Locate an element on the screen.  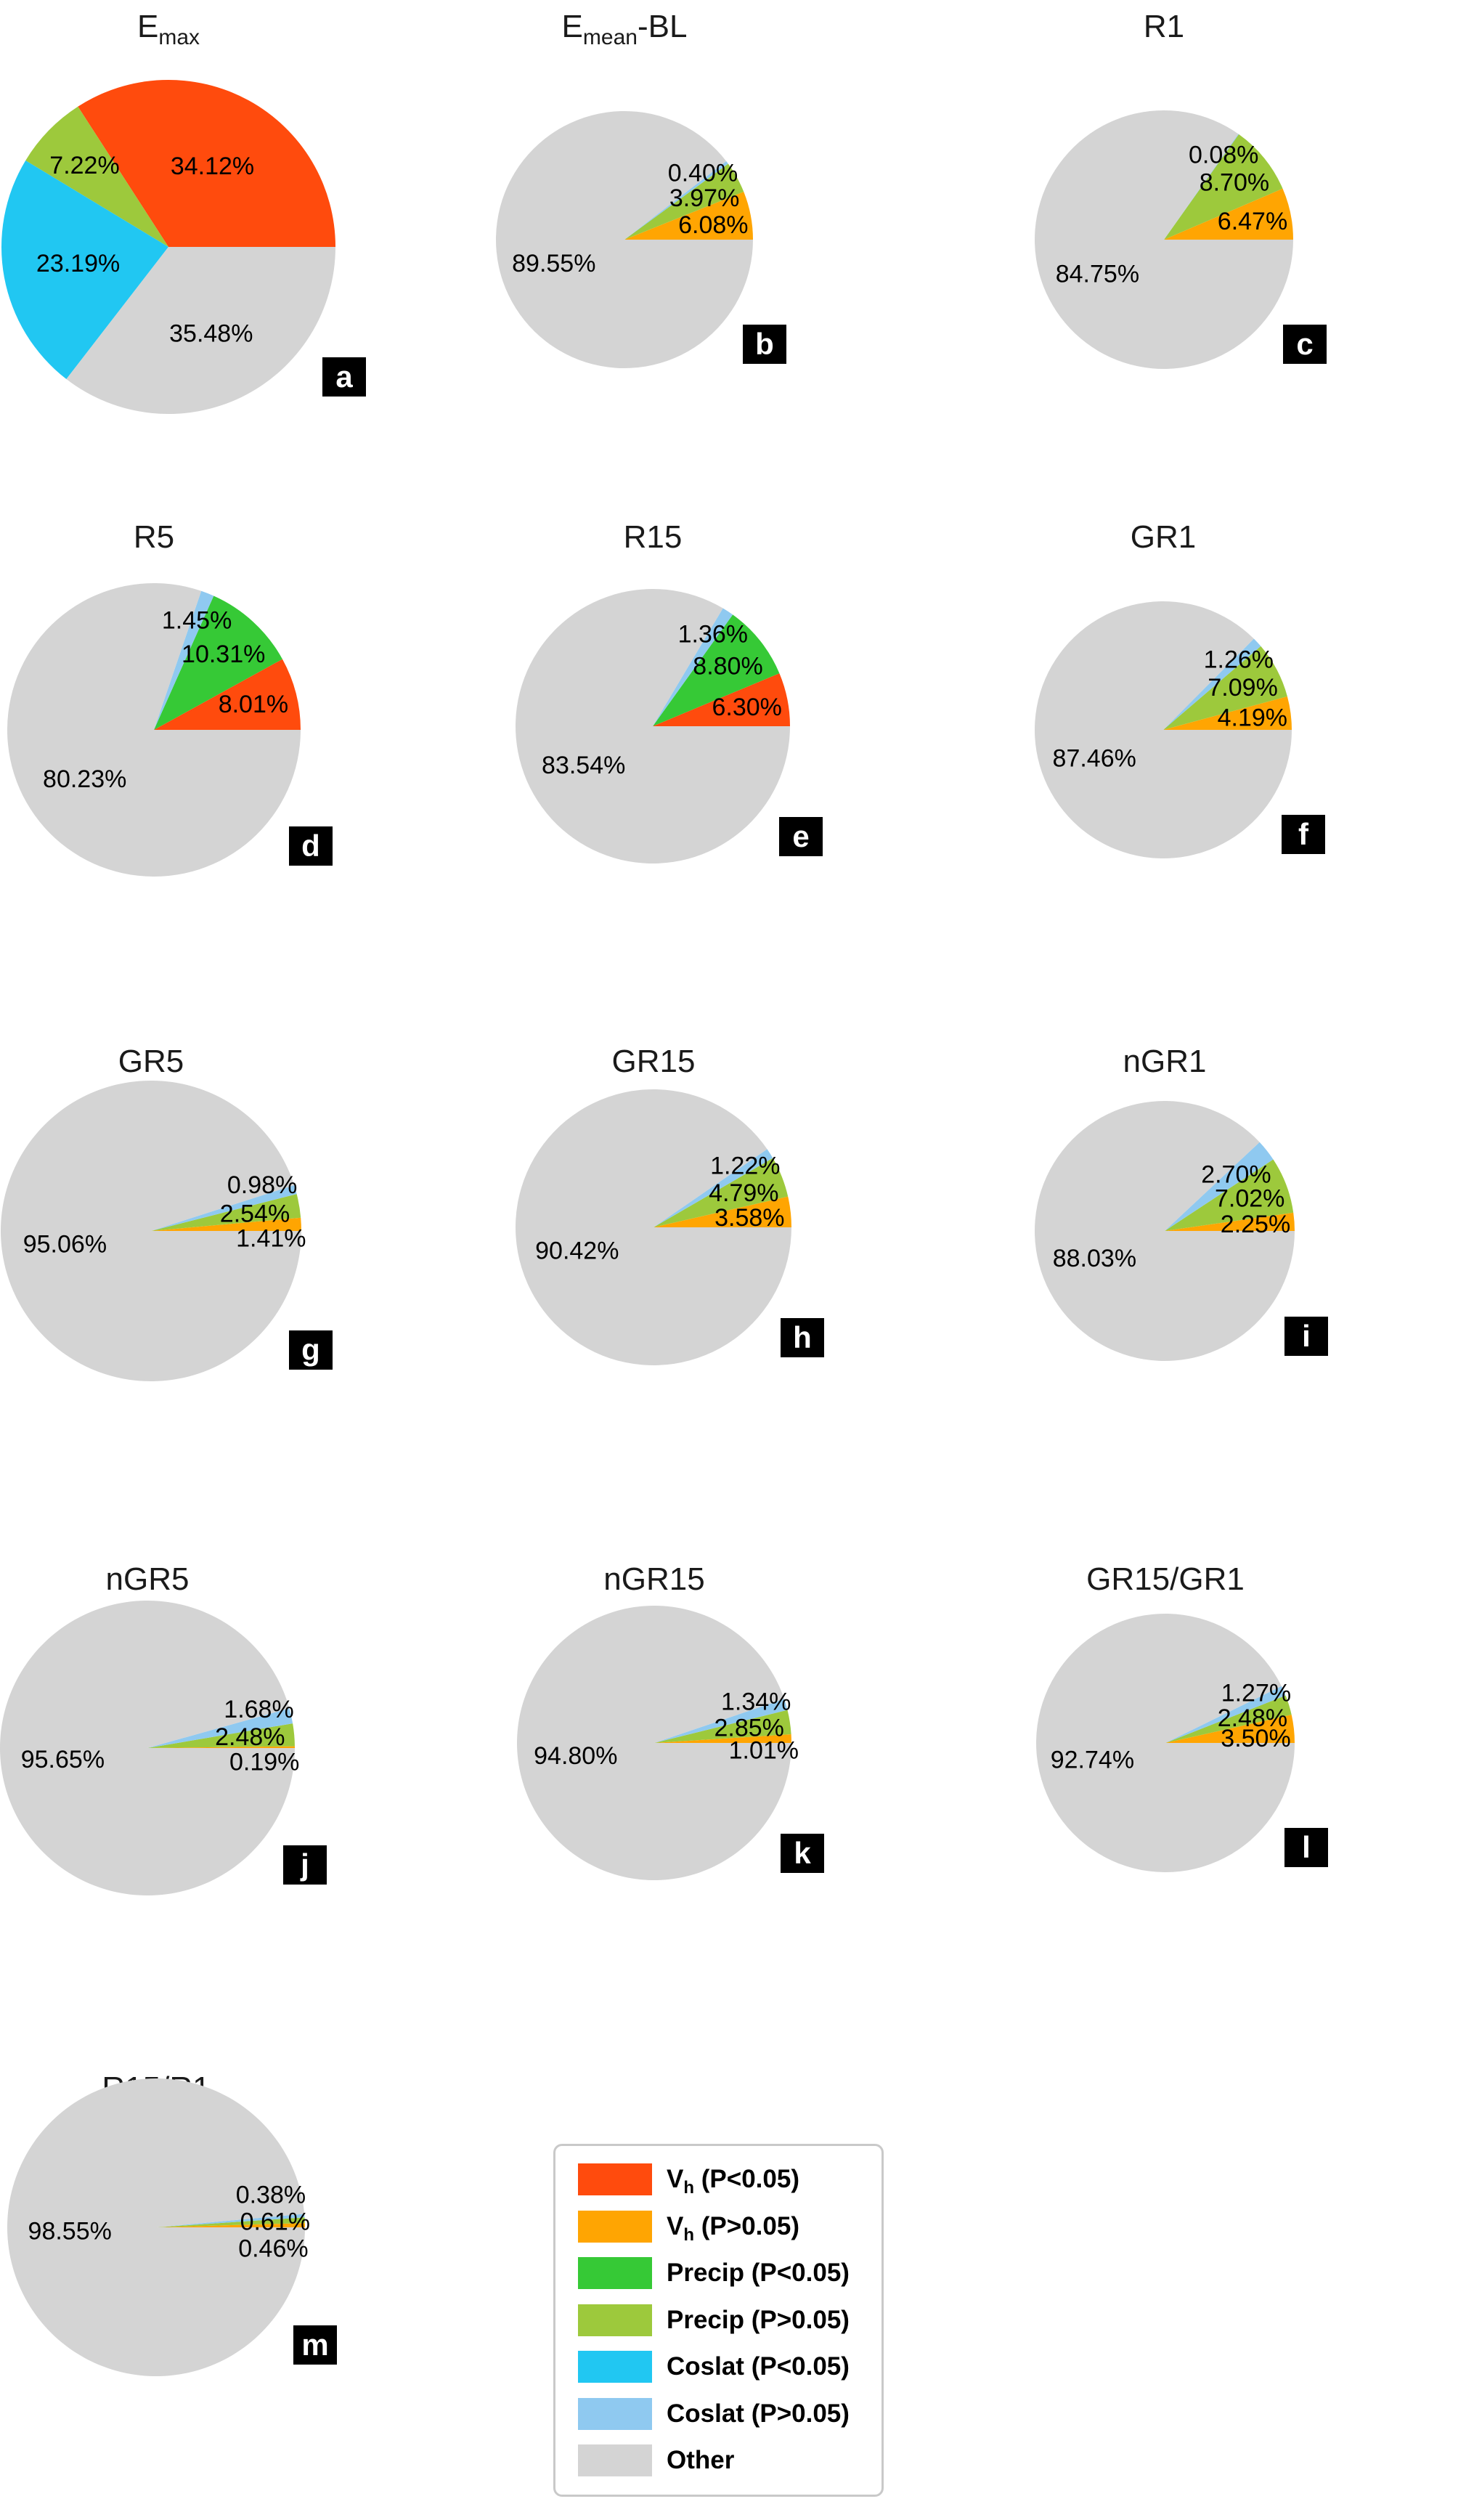
pie-slice-h-other is located at coordinates (653, 1227).